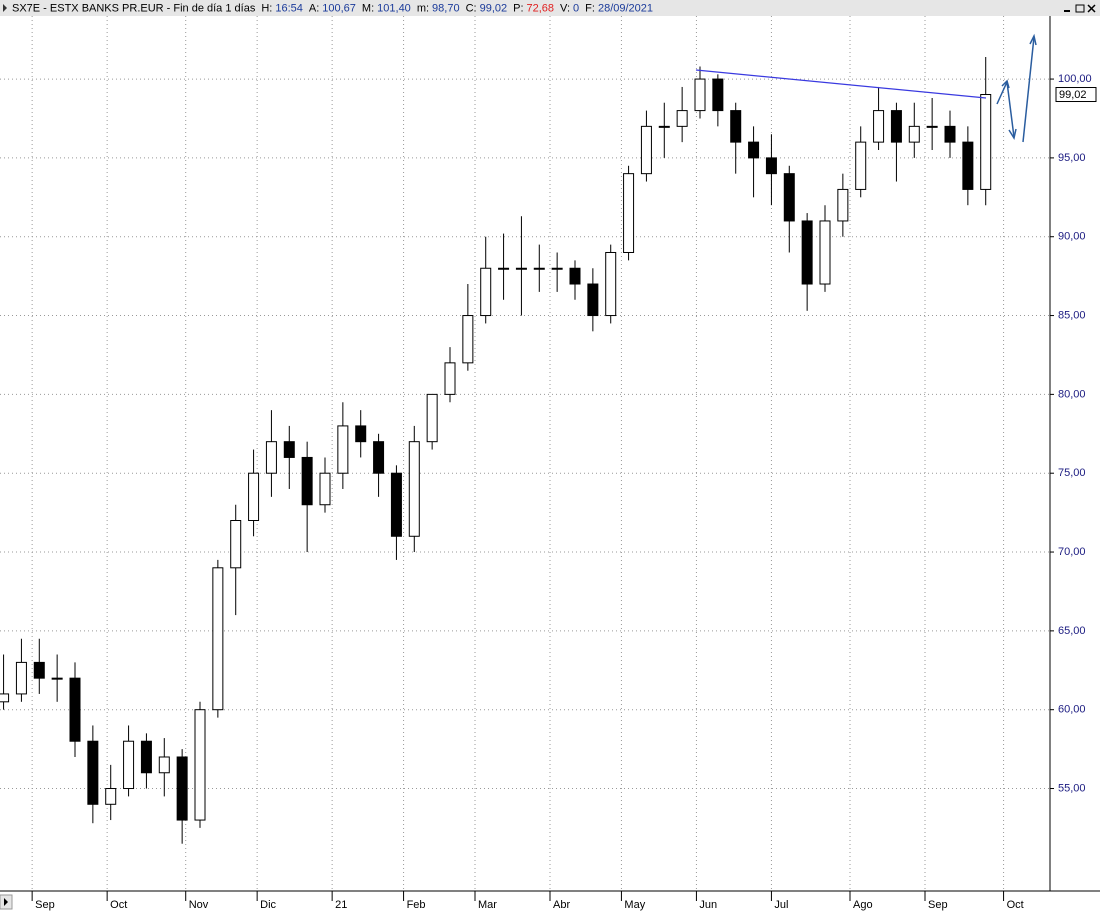 This screenshot has width=1100, height=911. What do you see at coordinates (590, 8) in the screenshot?
I see `field-label: F:` at bounding box center [590, 8].